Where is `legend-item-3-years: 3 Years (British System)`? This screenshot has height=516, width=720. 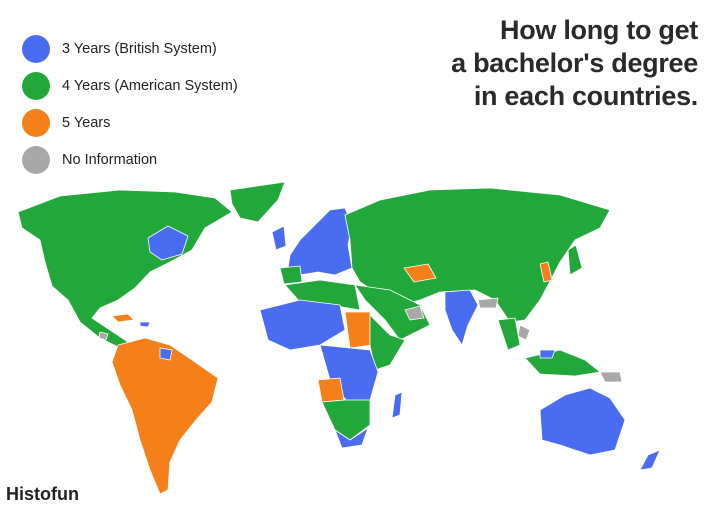 legend-item-3-years: 3 Years (British System) is located at coordinates (130, 48).